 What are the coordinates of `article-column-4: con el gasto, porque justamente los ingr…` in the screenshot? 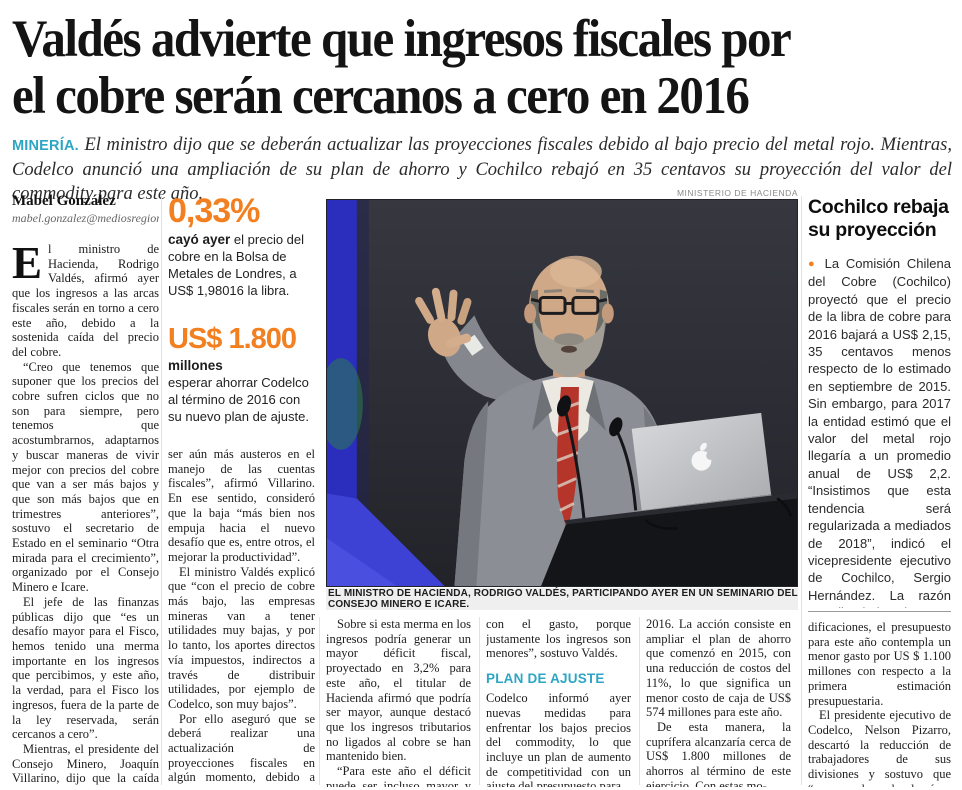 It's located at (558, 702).